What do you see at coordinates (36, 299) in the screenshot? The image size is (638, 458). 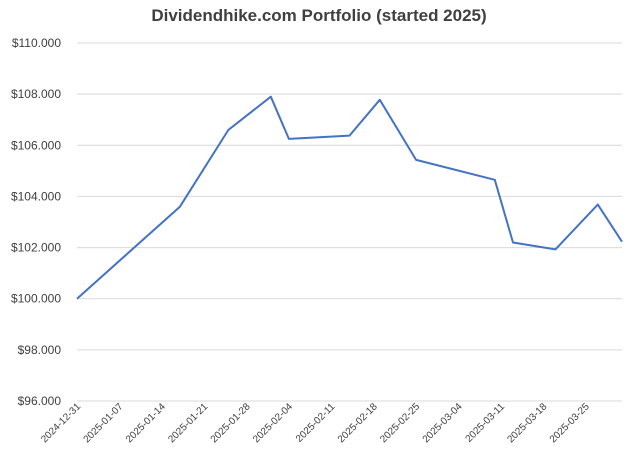 I see `y-tick-label: $100.000` at bounding box center [36, 299].